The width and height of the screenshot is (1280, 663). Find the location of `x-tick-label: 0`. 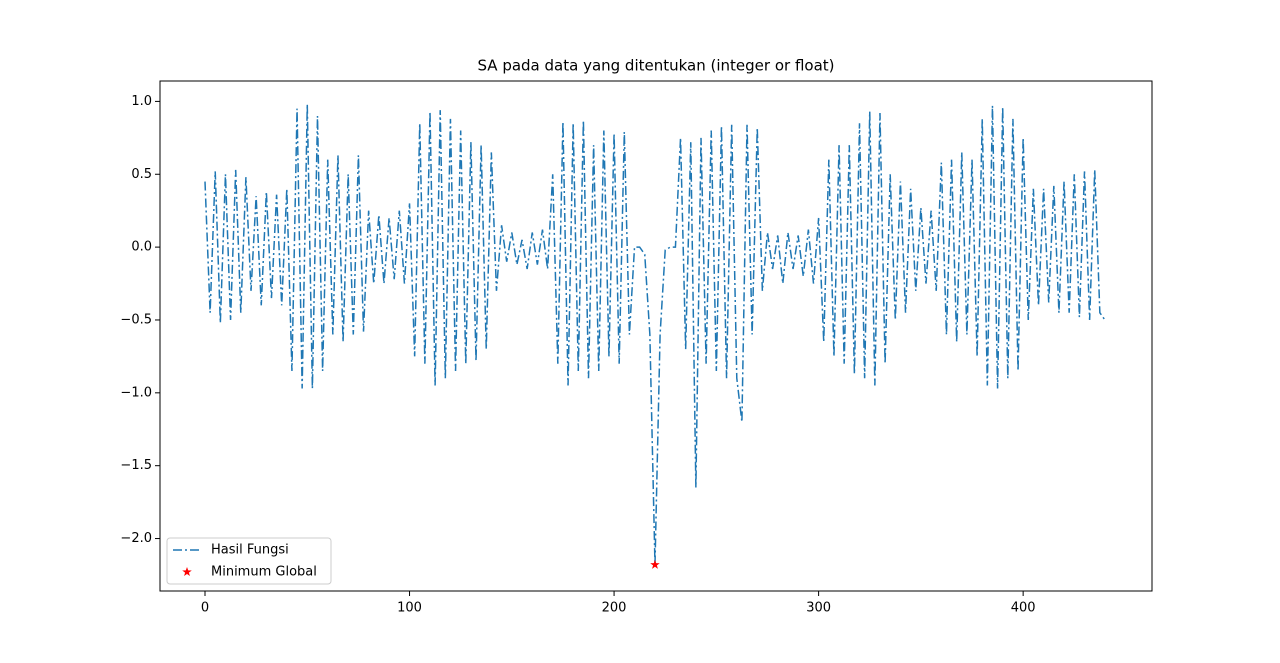

x-tick-label: 0 is located at coordinates (205, 608).